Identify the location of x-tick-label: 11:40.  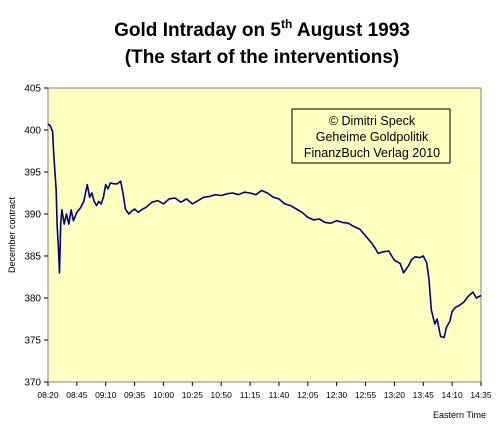
(279, 395).